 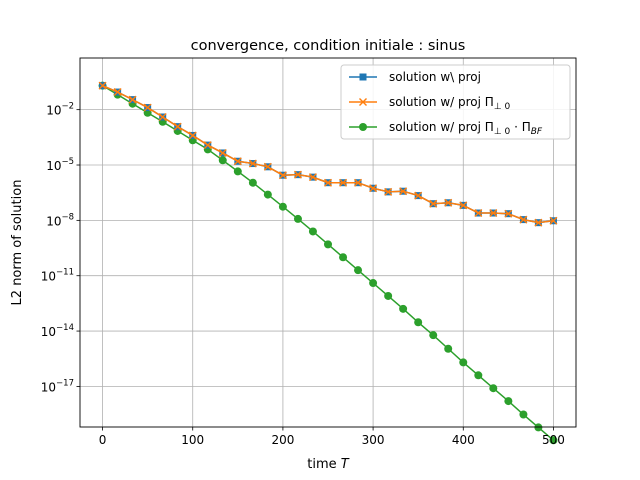 I want to click on legend-entry: solution w\ proj, so click(x=415, y=77).